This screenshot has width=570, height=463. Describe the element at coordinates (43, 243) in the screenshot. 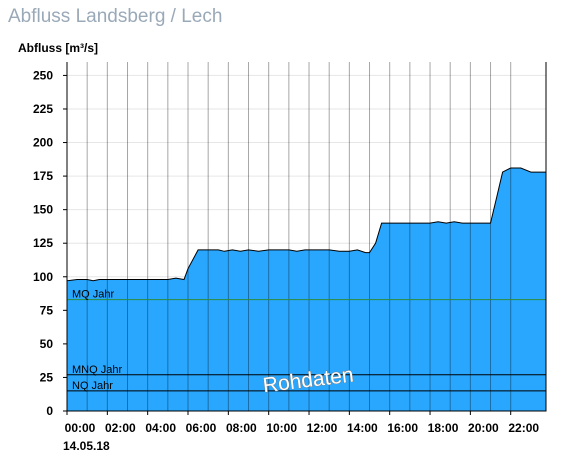

I see `y-tick-label: 125` at that location.